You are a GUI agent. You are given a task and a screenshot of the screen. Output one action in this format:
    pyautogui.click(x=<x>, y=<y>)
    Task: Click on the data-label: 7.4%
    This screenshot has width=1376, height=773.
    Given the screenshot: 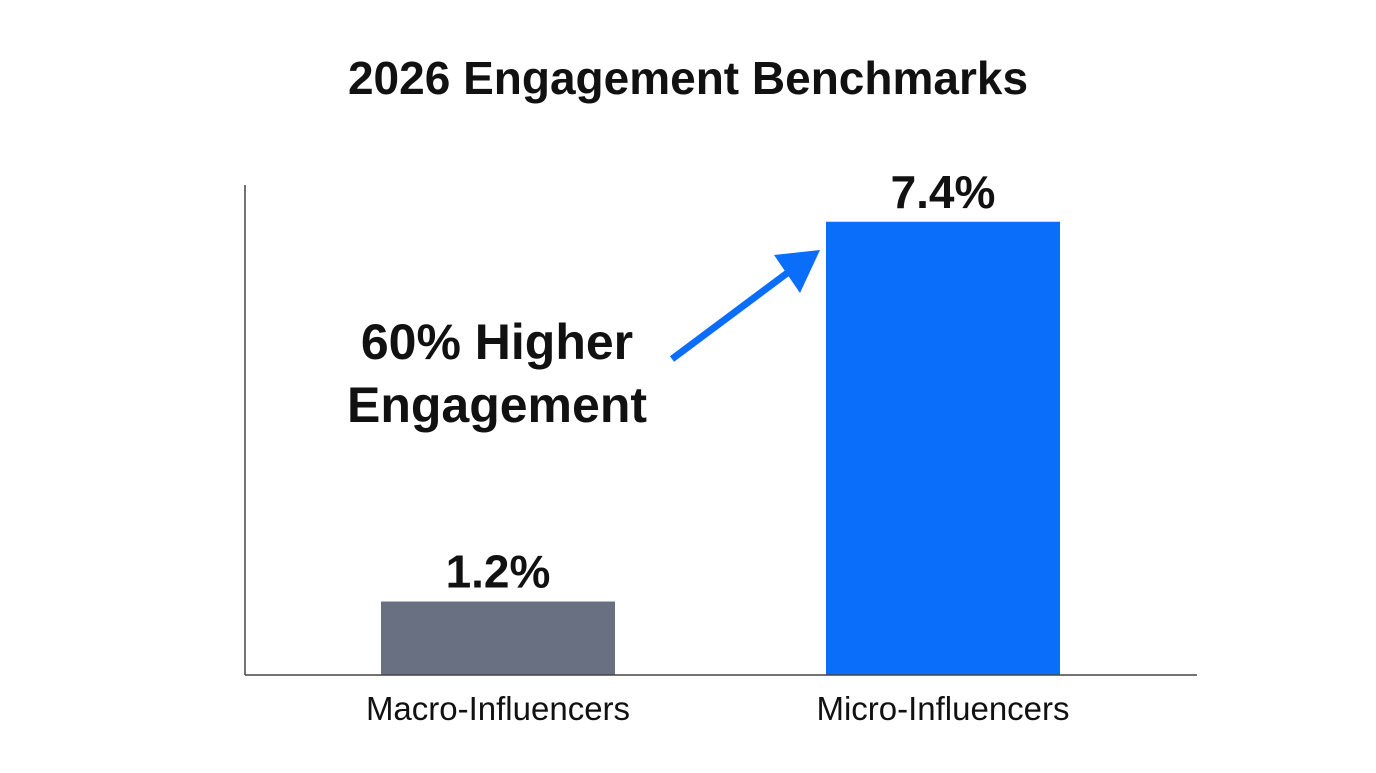 What is the action you would take?
    pyautogui.click(x=943, y=192)
    